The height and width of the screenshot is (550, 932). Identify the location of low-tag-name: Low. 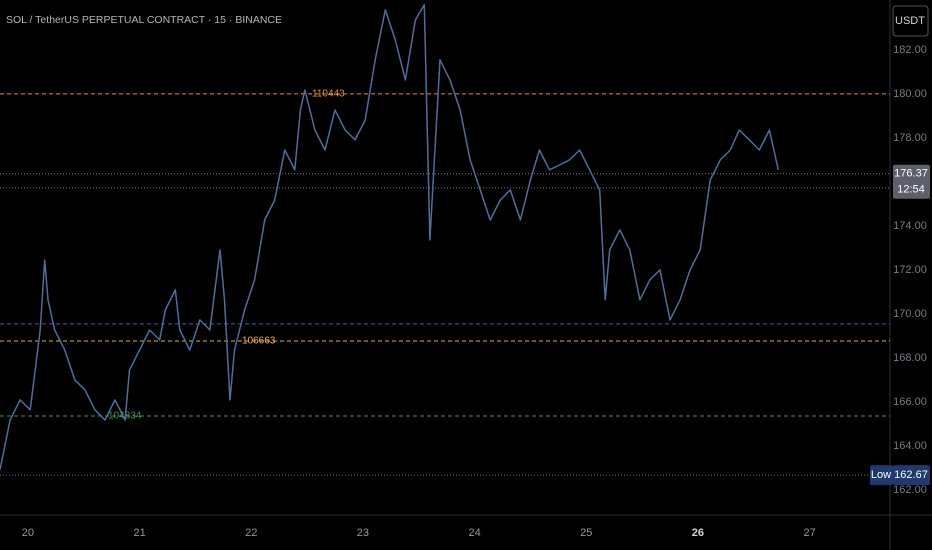
(881, 475).